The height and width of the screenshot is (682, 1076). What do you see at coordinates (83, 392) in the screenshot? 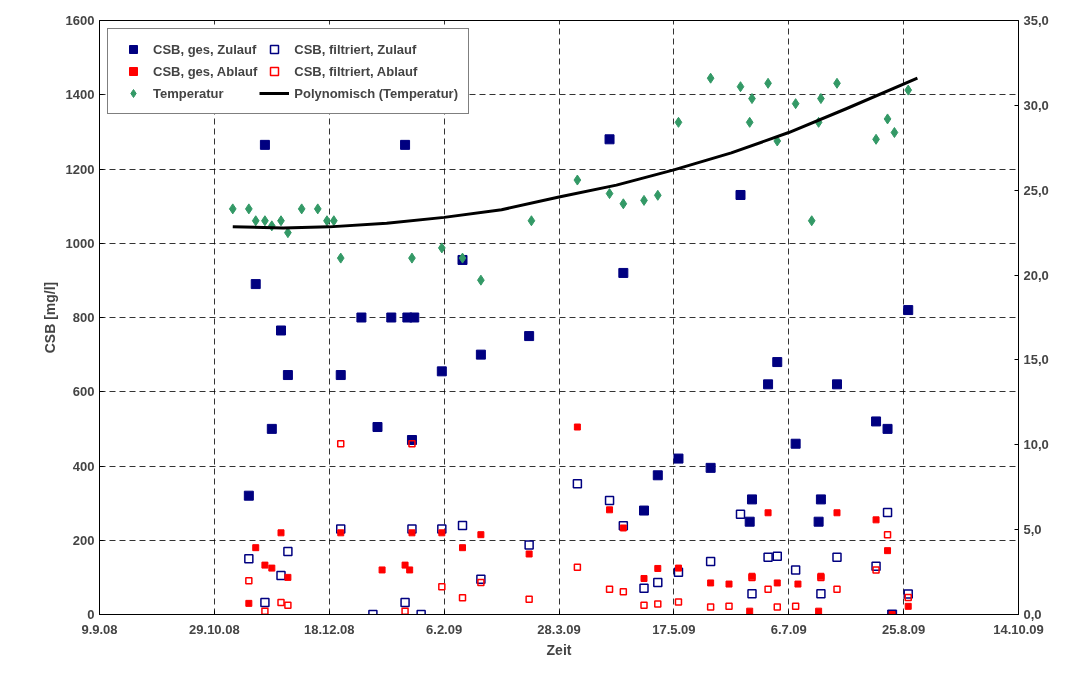
I see `y-tick-label: 600` at bounding box center [83, 392].